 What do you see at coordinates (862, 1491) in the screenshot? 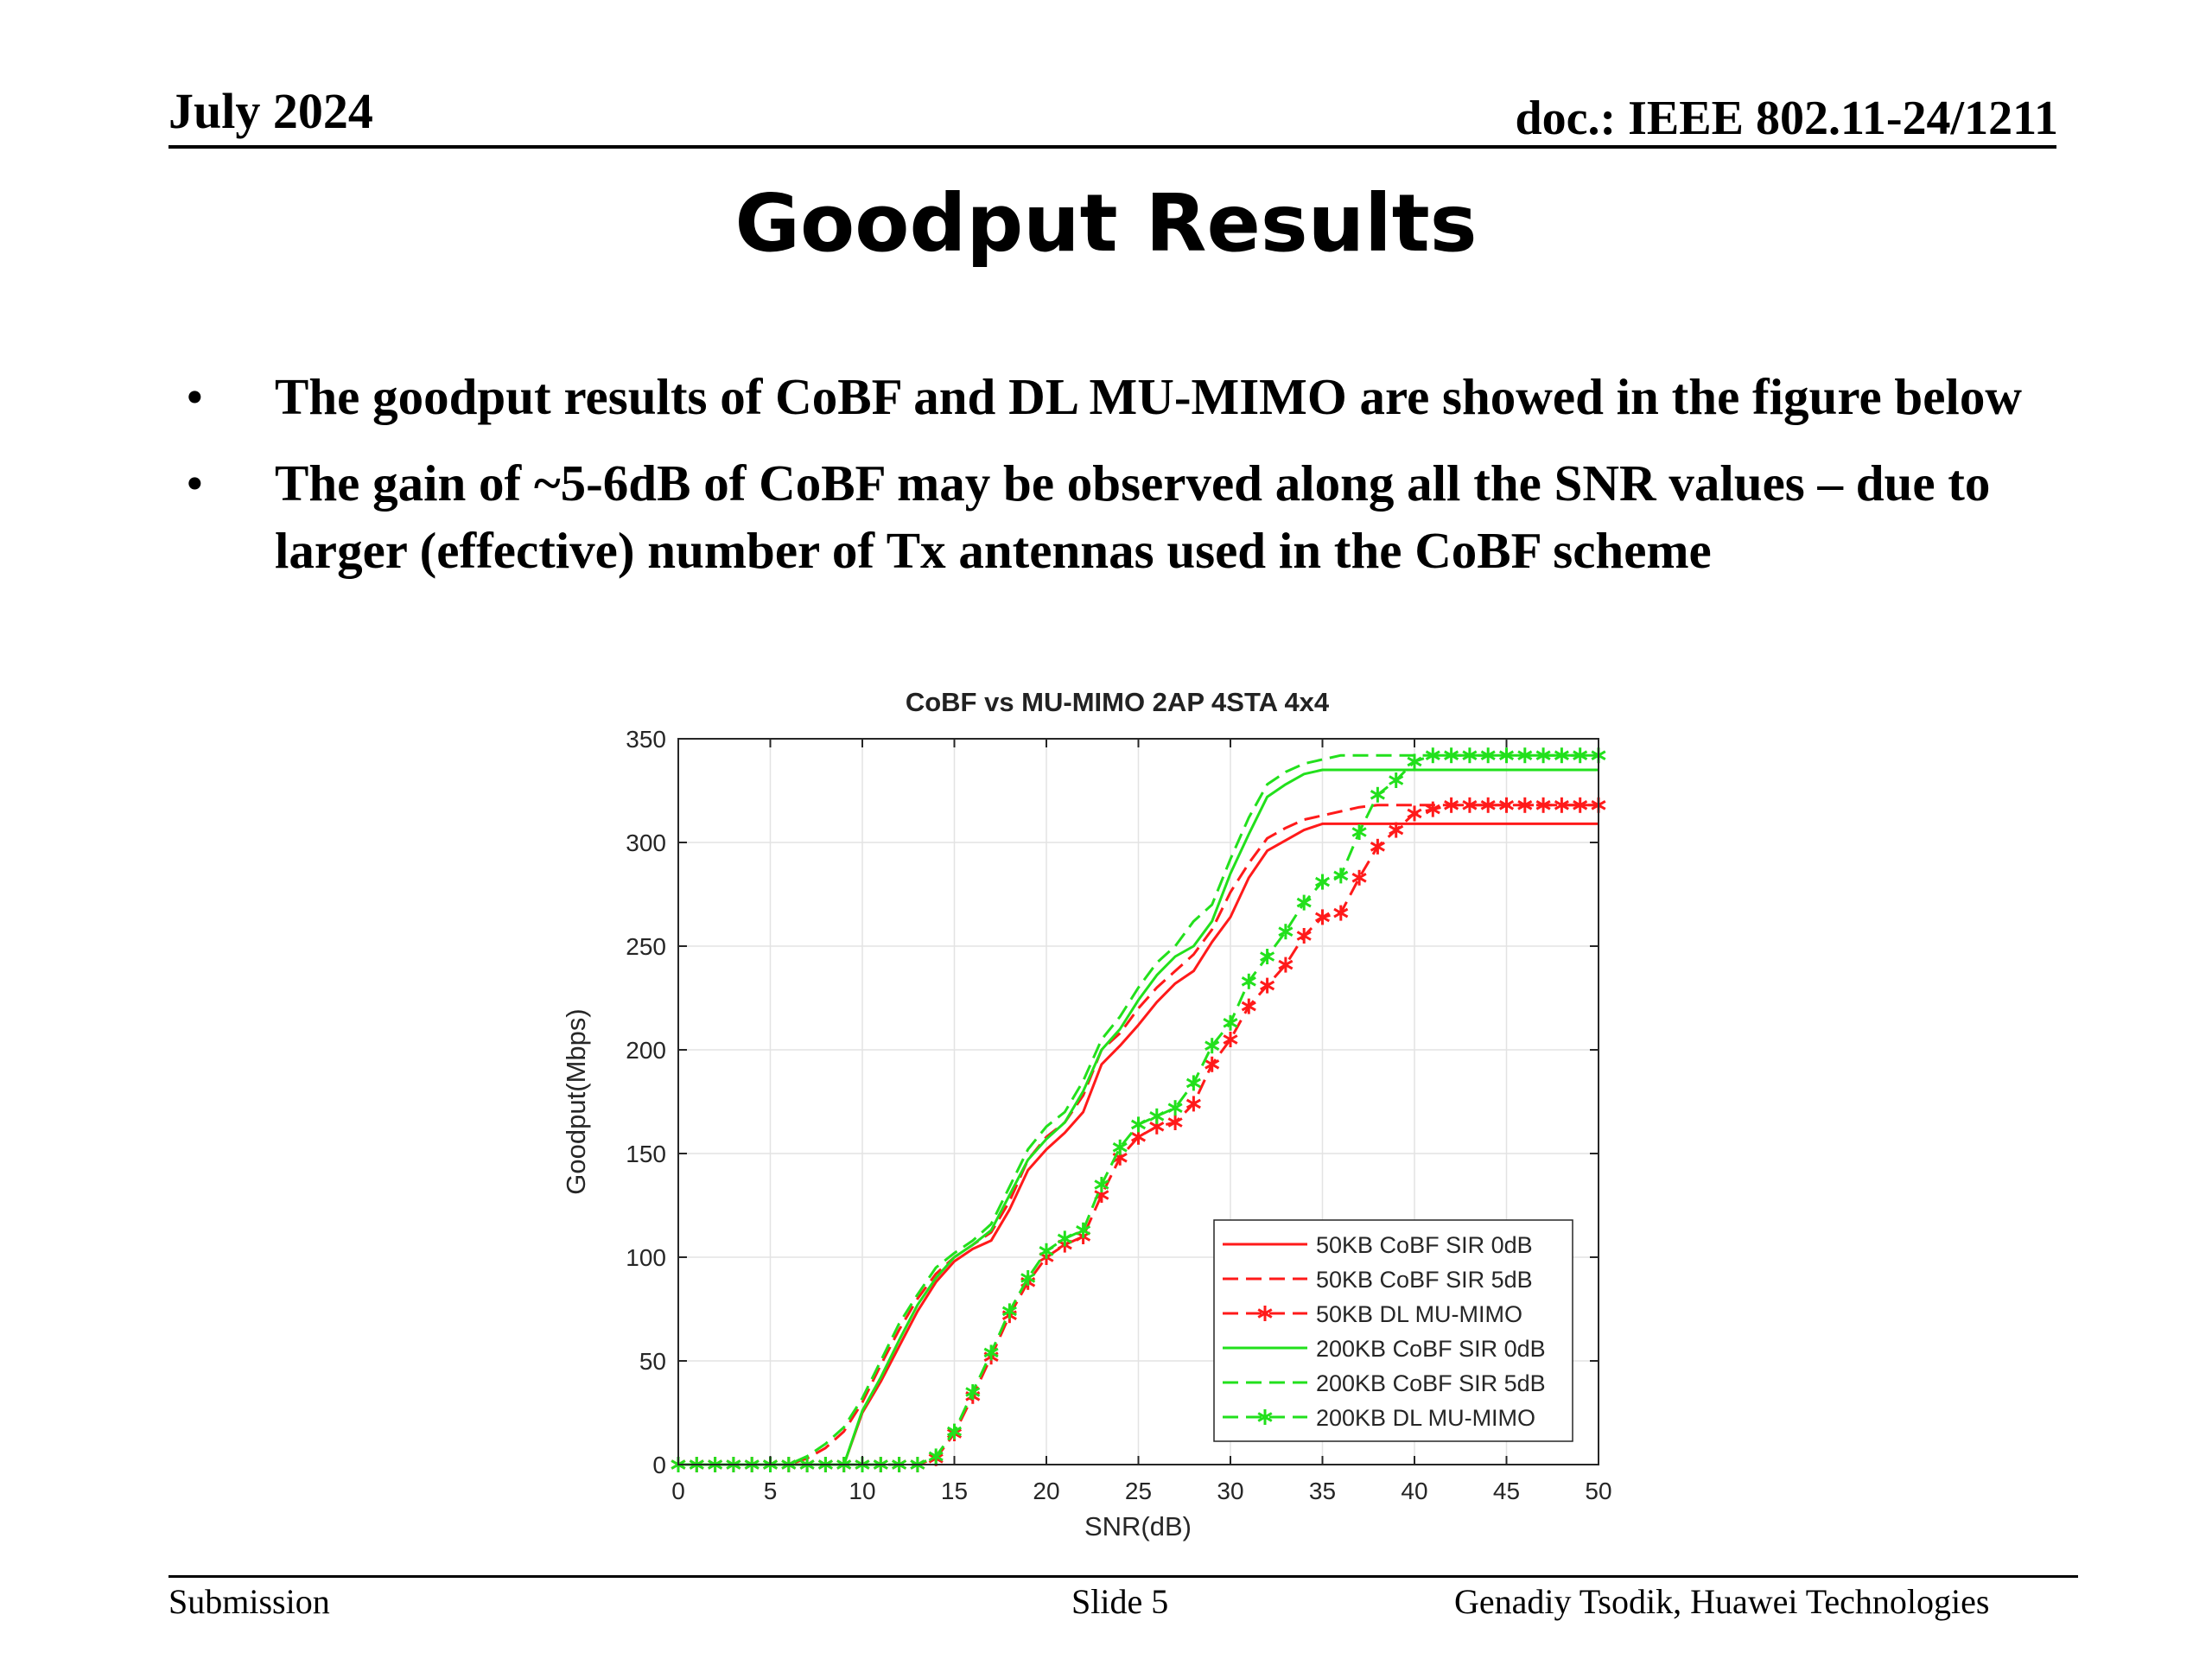
I see `x-tick-label: 10` at bounding box center [862, 1491].